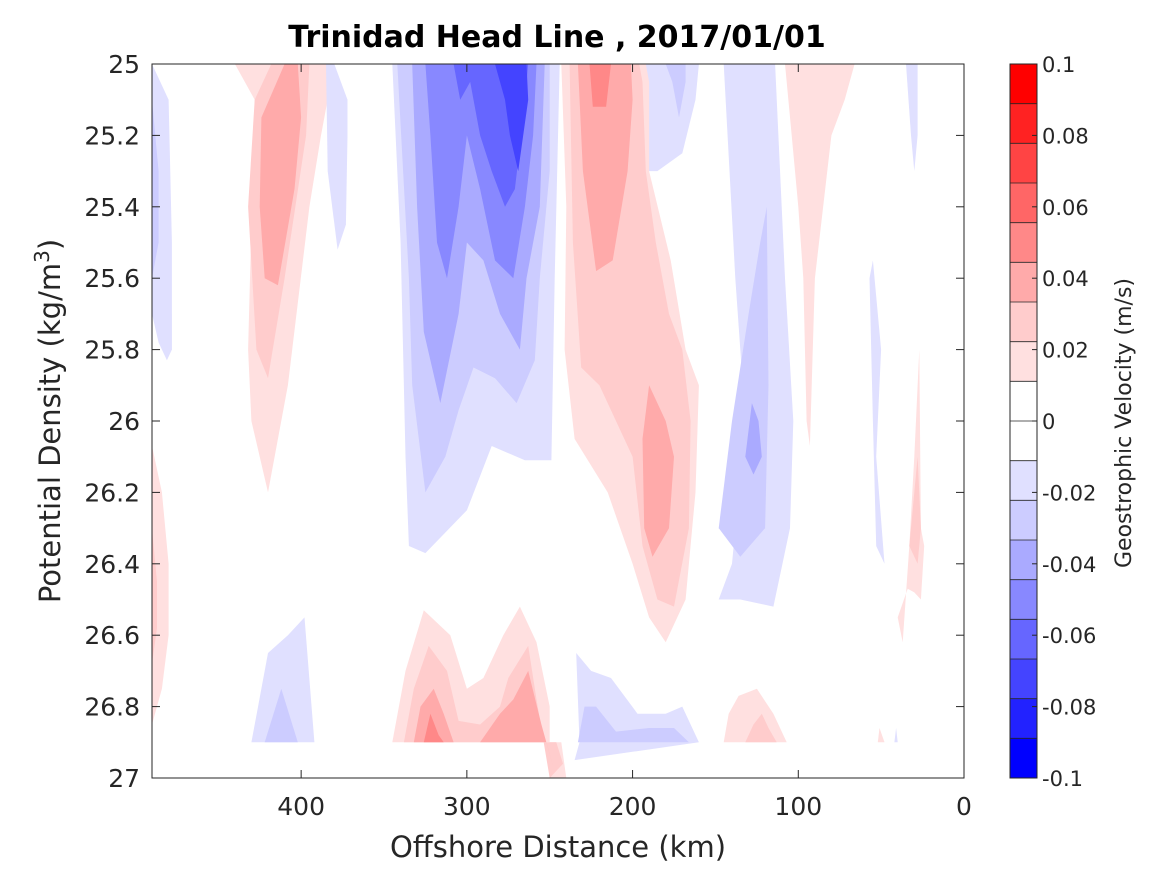 The image size is (1167, 875). What do you see at coordinates (124, 421) in the screenshot?
I see `y-tick-label: 26` at bounding box center [124, 421].